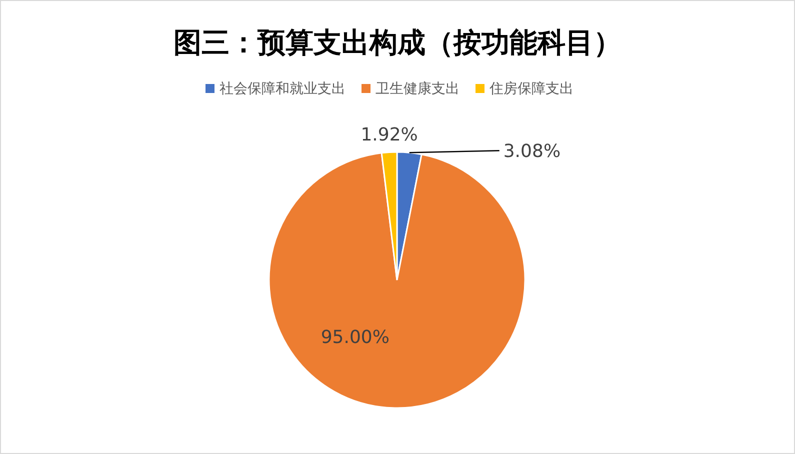 The image size is (795, 454). Describe the element at coordinates (283, 89) in the screenshot. I see `legend-label: 社会保障和就业支出` at that location.